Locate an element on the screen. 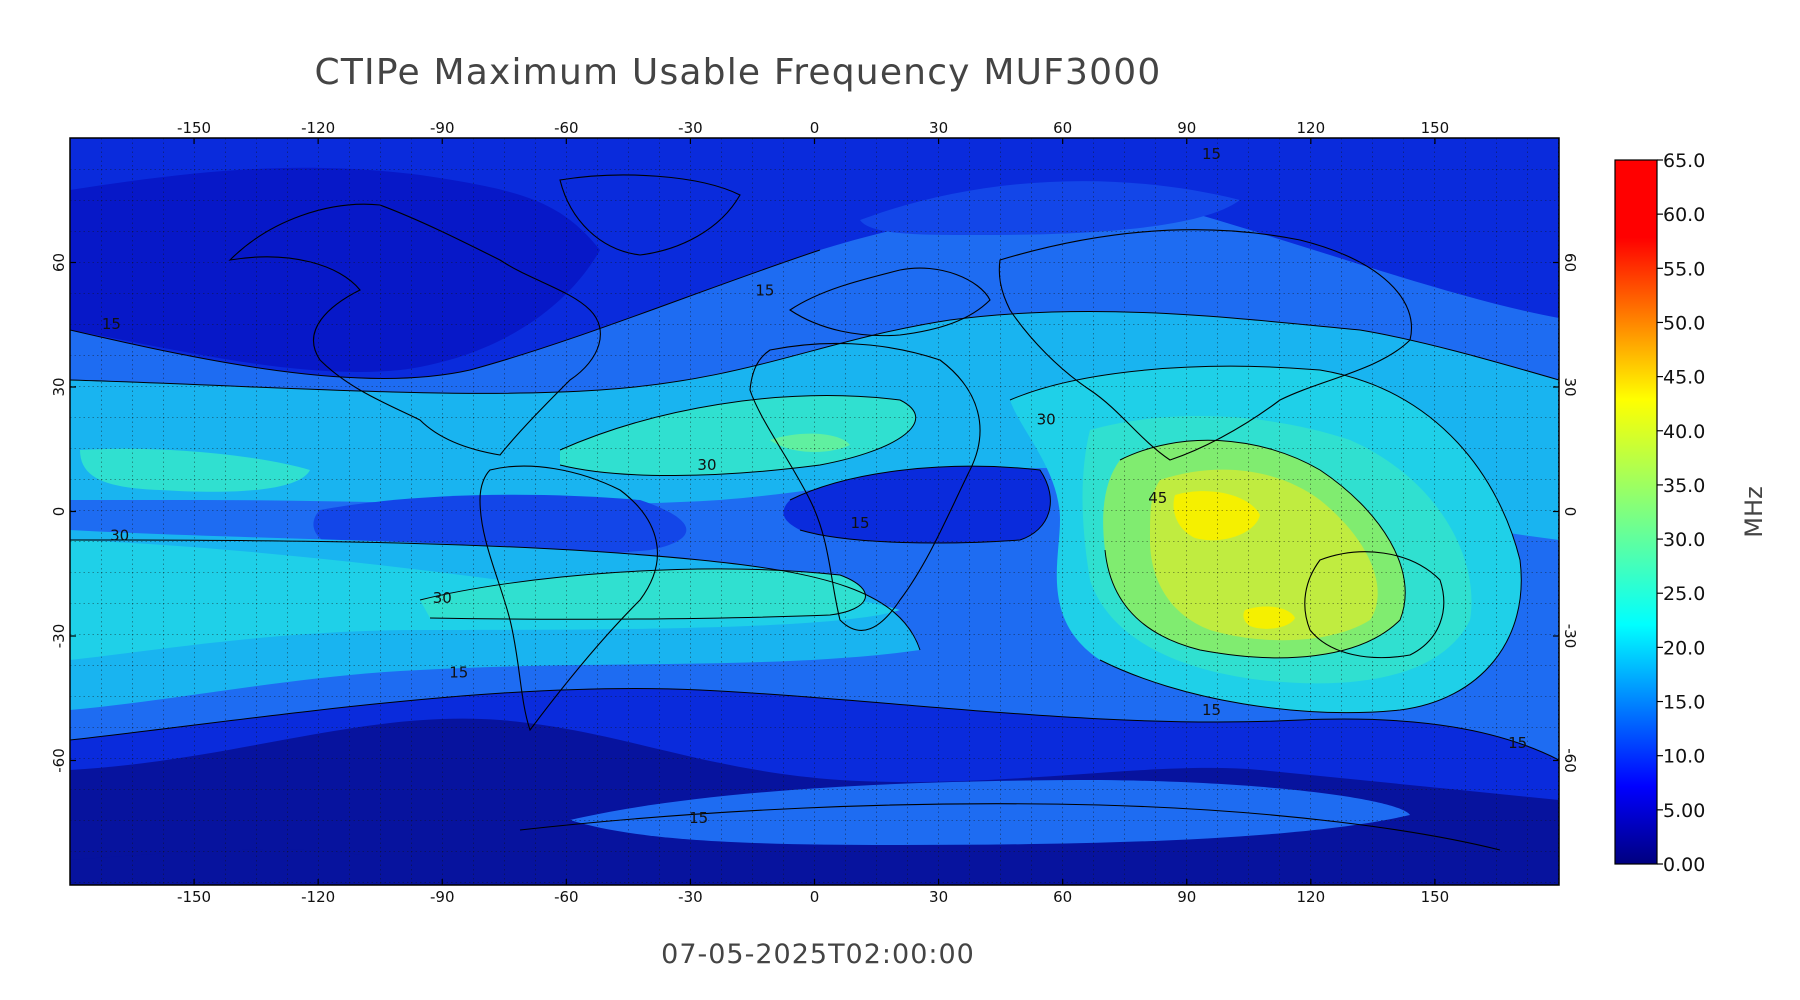 This screenshot has width=1800, height=1000. lon-tick-top: -30 is located at coordinates (690, 128).